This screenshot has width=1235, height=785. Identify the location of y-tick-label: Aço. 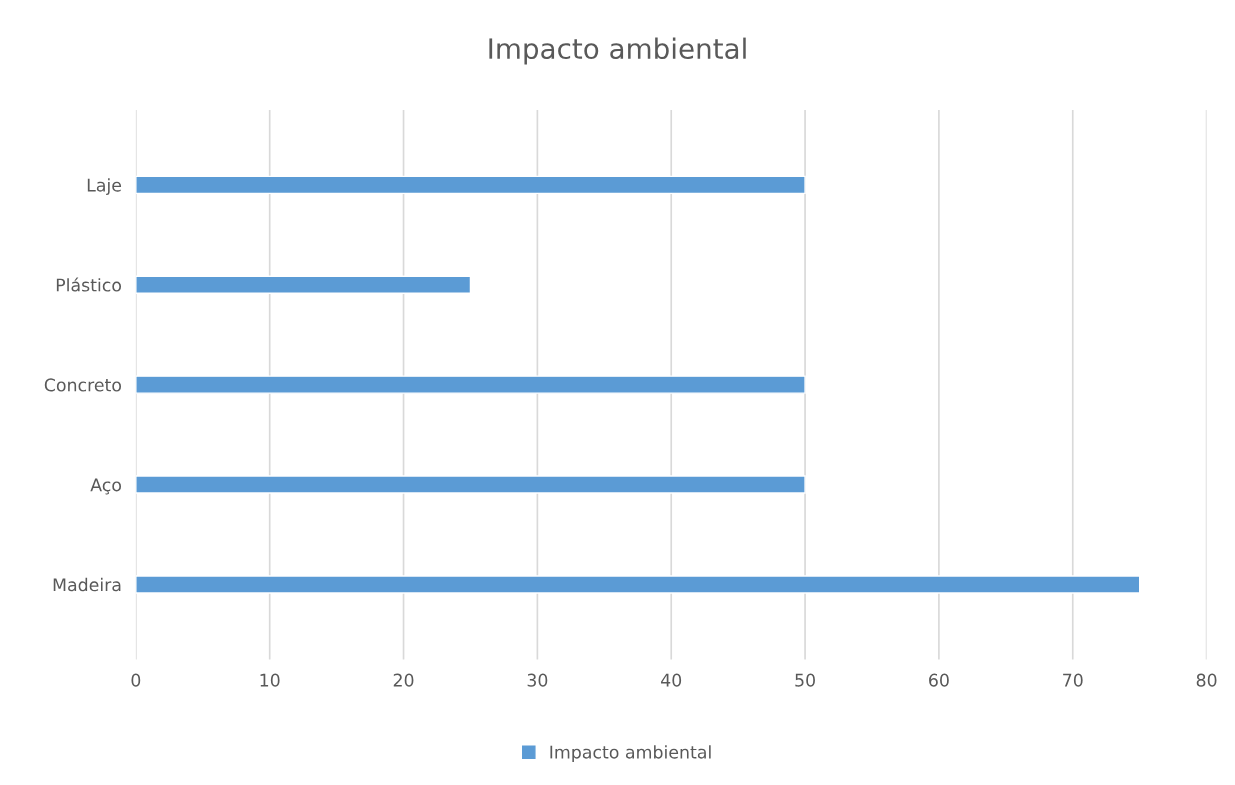
(106, 486).